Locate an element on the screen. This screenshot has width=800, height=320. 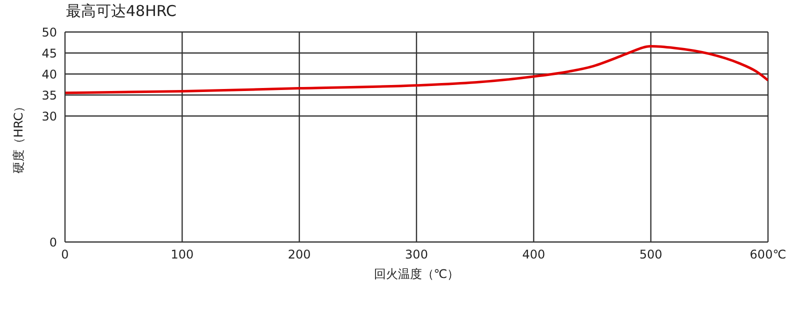
chart-title: 最高可达48HRC is located at coordinates (121, 11).